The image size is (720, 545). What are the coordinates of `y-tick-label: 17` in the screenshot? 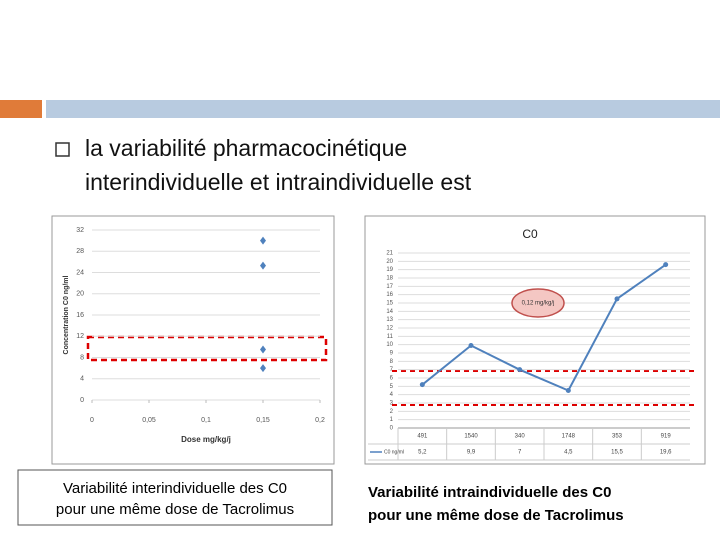 It's located at (389, 287).